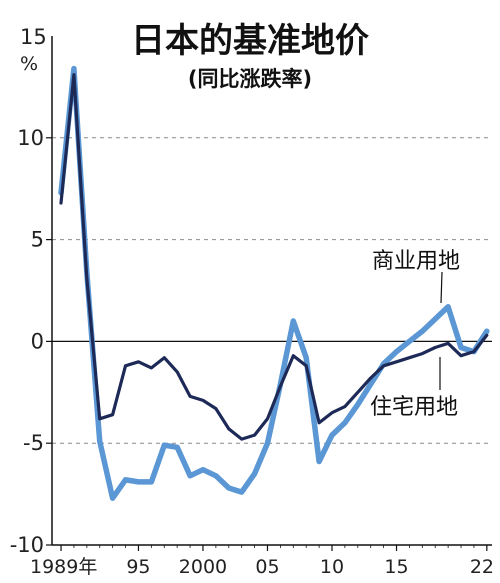  I want to click on x-tick-label-6: 22, so click(482, 567).